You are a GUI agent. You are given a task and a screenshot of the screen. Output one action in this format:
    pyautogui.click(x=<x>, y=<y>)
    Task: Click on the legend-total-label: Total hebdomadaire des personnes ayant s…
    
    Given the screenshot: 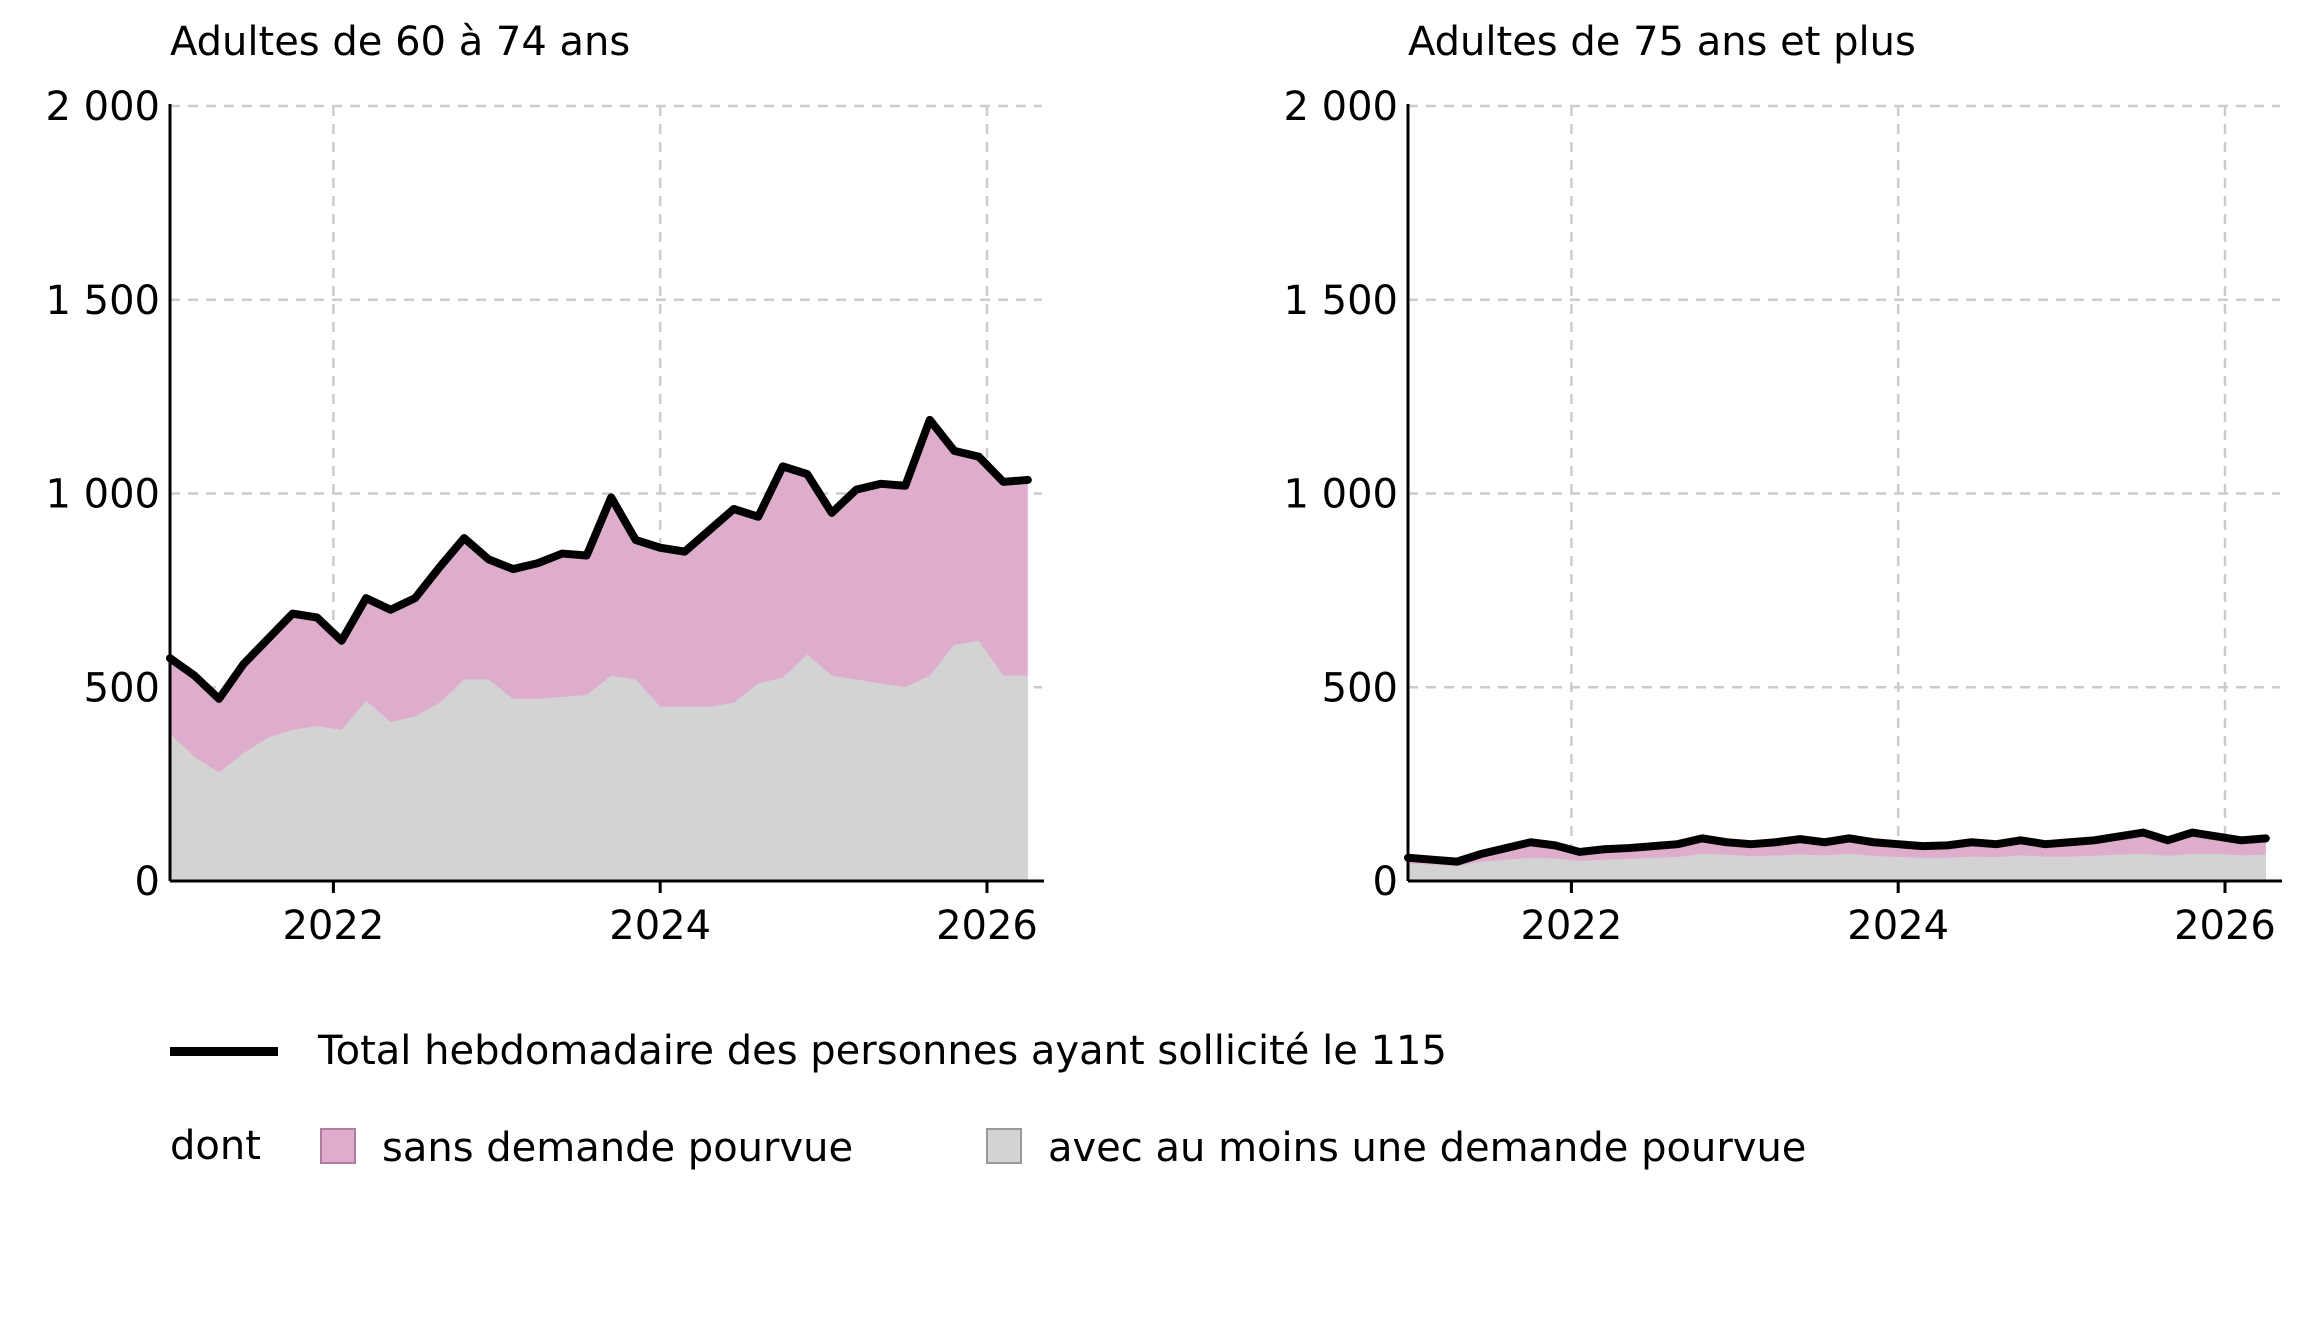 What is the action you would take?
    pyautogui.click(x=882, y=1051)
    